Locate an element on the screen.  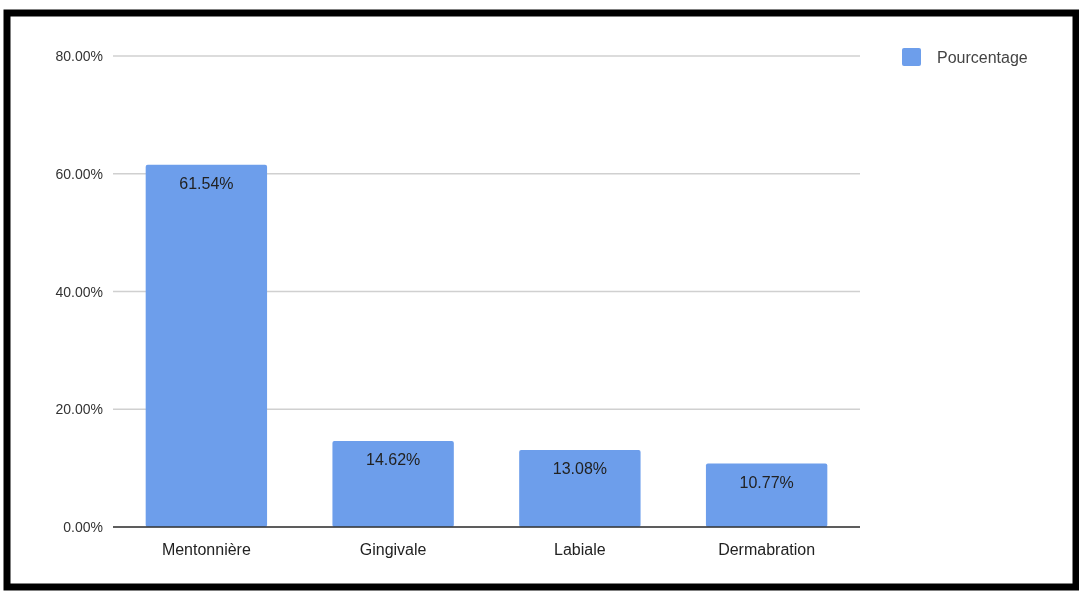
x-tick-label: Labiale is located at coordinates (580, 549).